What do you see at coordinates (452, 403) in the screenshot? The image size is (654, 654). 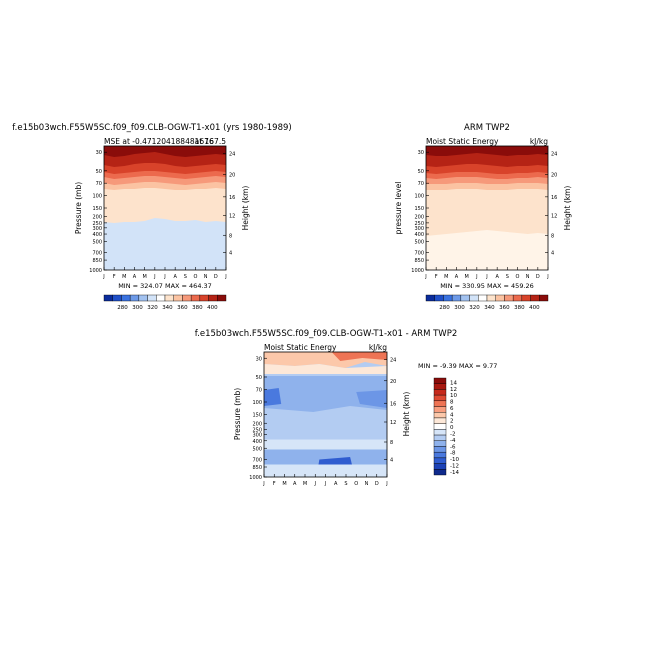 I see `colorbar-label: 8` at bounding box center [452, 403].